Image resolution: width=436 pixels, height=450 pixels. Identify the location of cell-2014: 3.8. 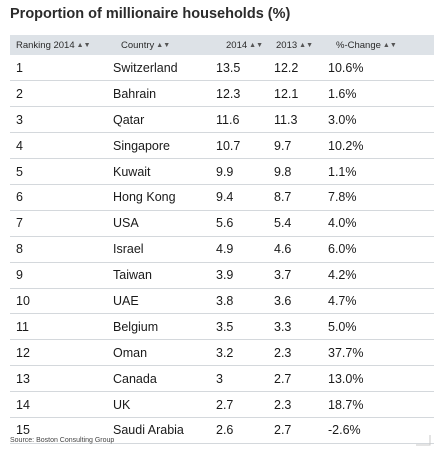
(245, 301).